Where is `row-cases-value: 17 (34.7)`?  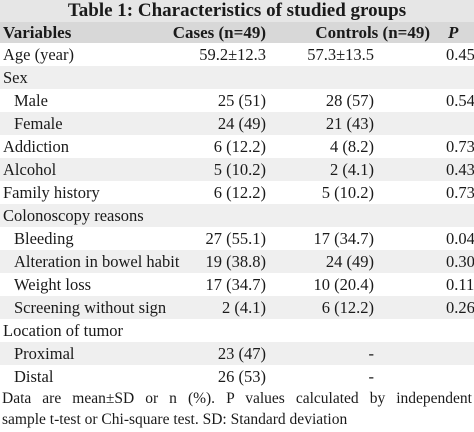
row-cases-value: 17 (34.7) is located at coordinates (236, 284).